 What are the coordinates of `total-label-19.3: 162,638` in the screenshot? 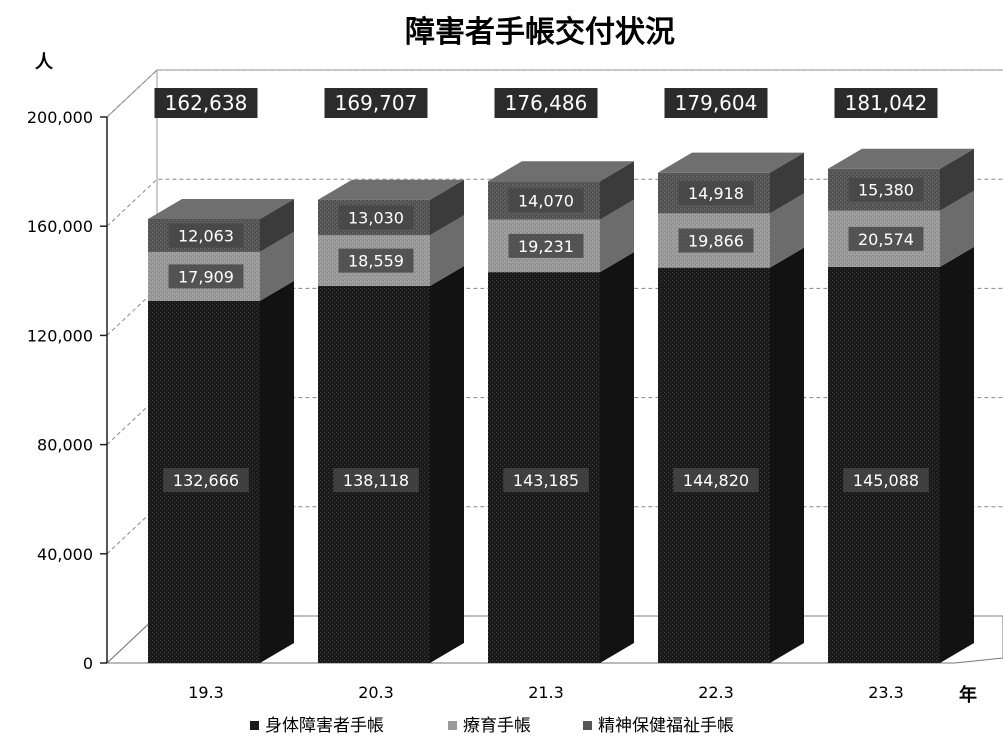 It's located at (206, 103).